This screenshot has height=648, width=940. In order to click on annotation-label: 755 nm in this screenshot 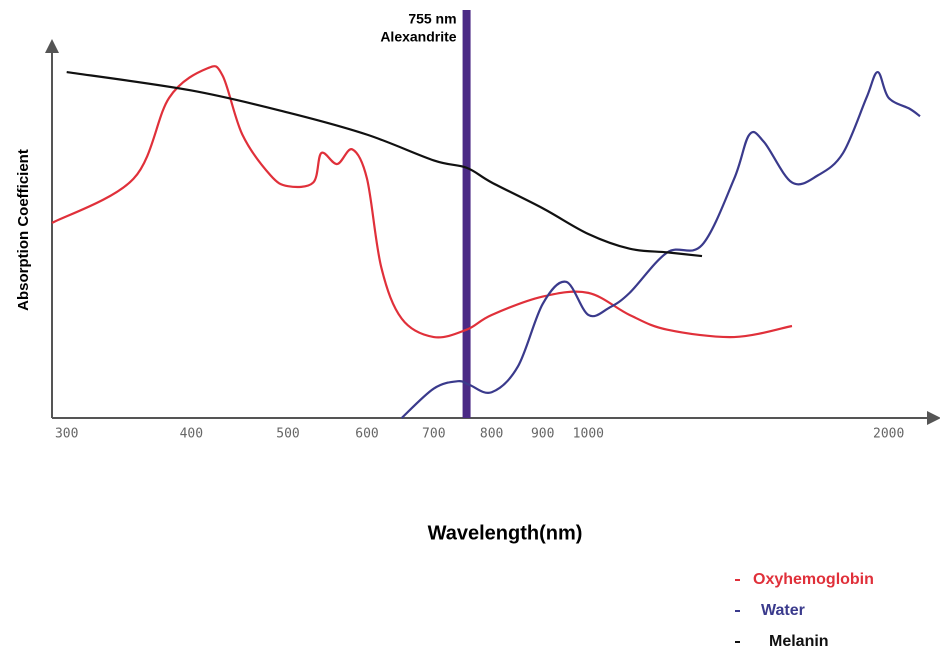, I will do `click(432, 19)`.